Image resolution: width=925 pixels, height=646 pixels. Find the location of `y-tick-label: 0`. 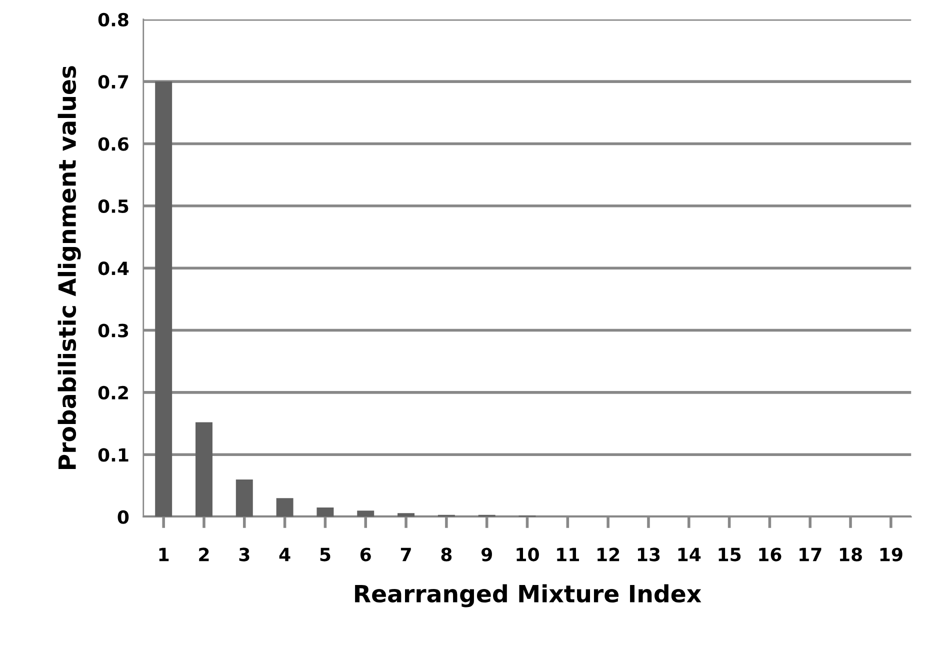

y-tick-label: 0 is located at coordinates (123, 517).